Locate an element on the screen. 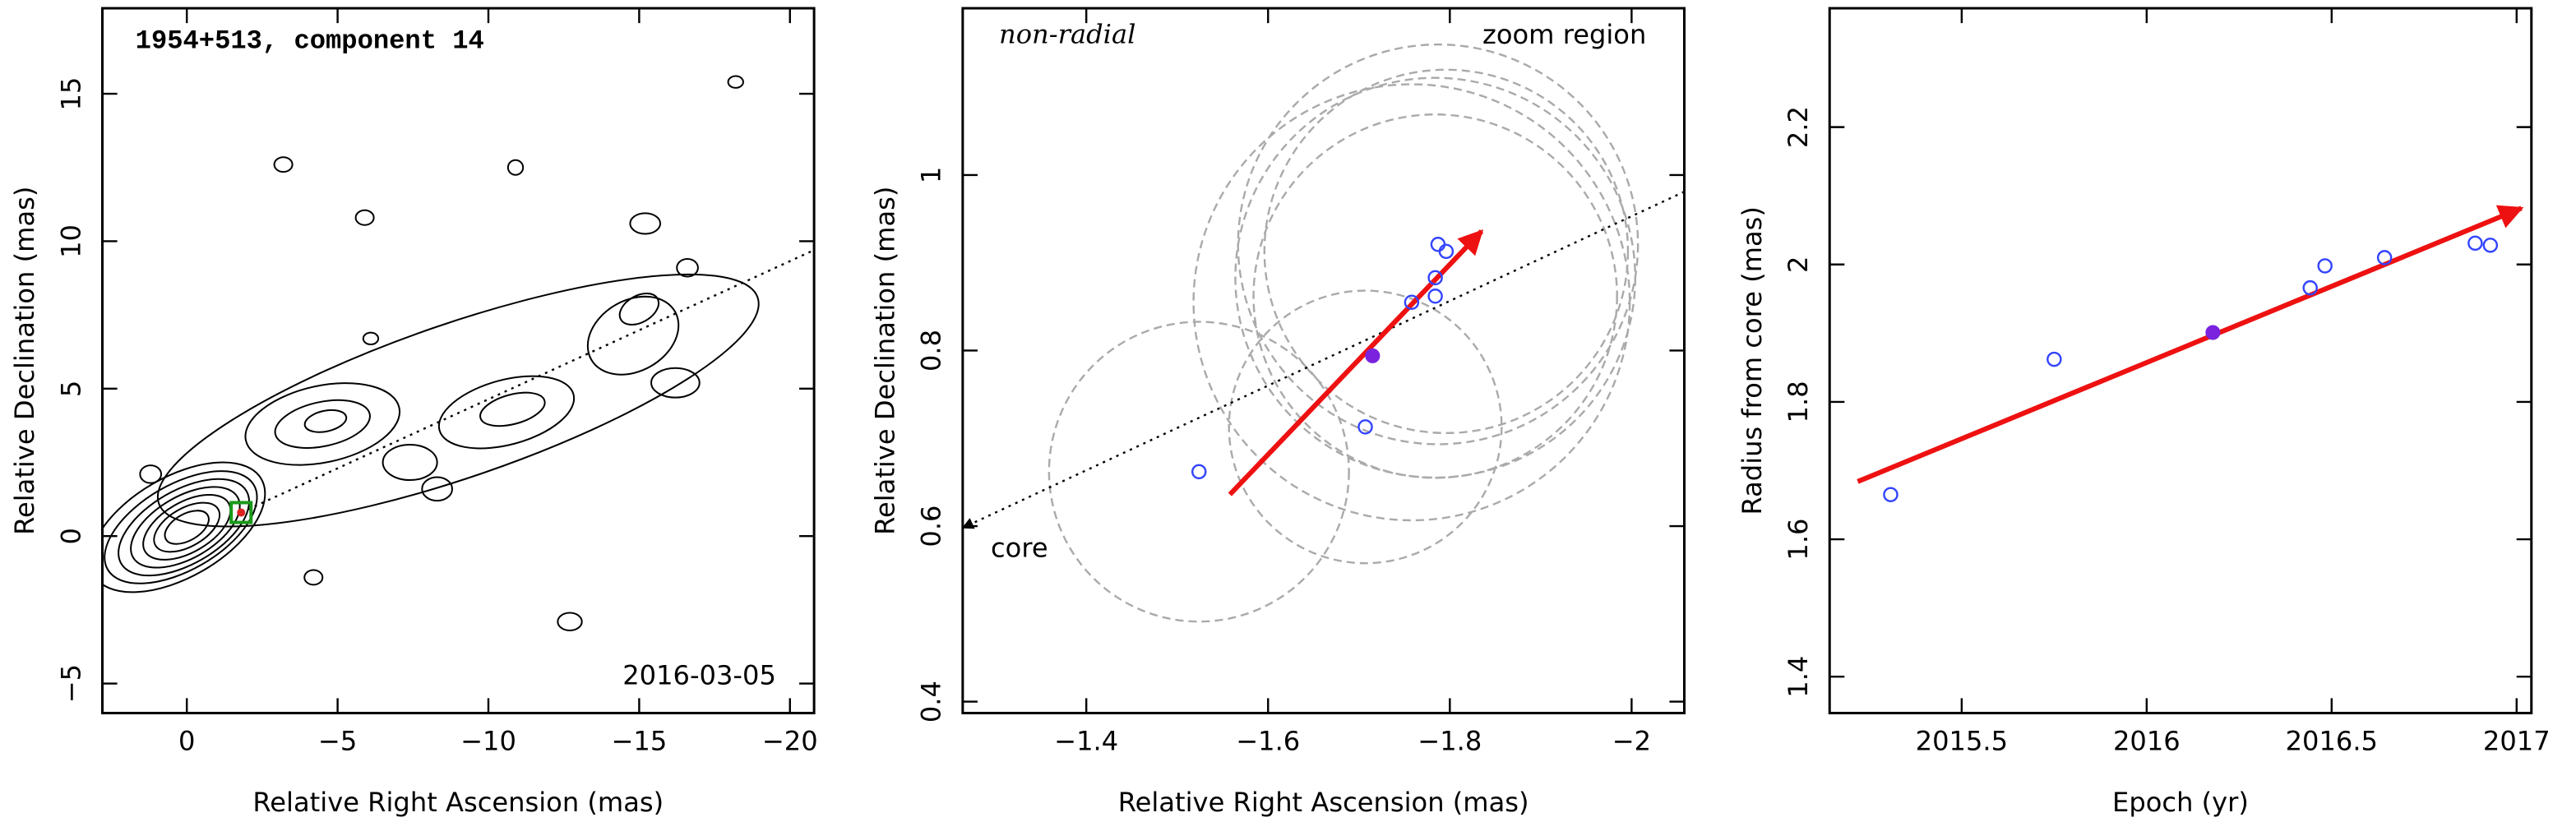 The image size is (2576, 822). y-tick-label: 10 is located at coordinates (70, 241).